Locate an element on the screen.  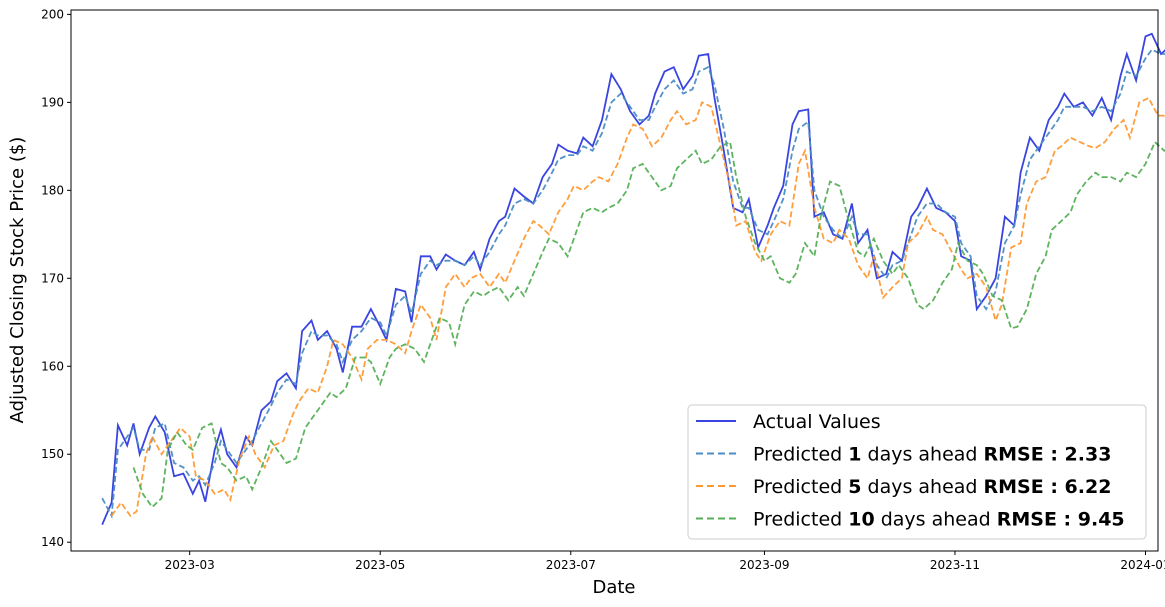
y-tick-label: 160 is located at coordinates (52, 366).